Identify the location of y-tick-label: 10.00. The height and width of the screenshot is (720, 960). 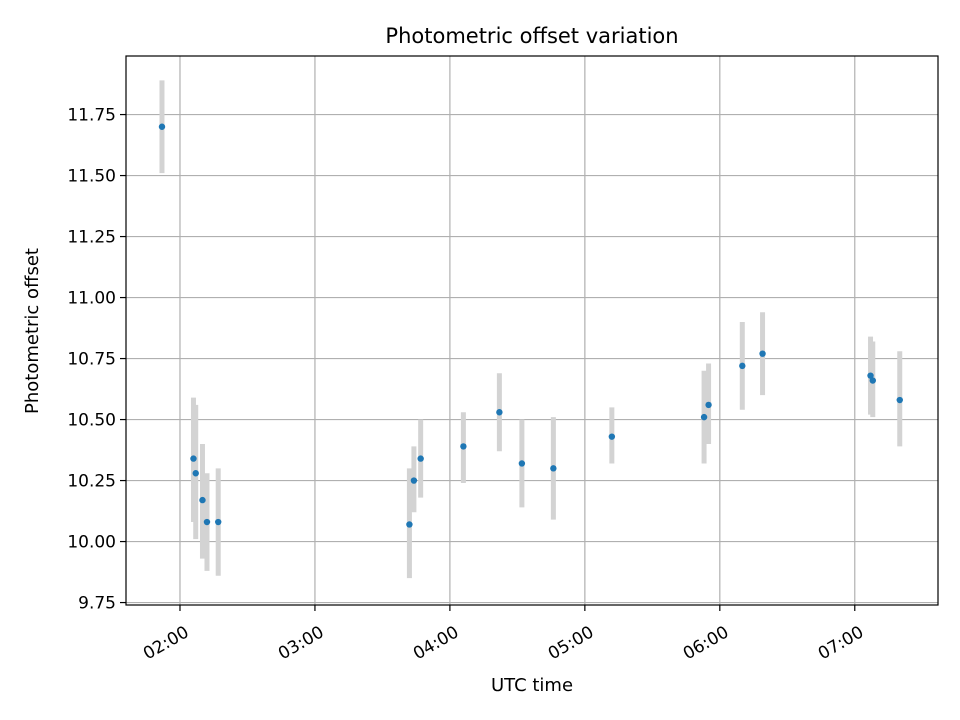
(91, 543).